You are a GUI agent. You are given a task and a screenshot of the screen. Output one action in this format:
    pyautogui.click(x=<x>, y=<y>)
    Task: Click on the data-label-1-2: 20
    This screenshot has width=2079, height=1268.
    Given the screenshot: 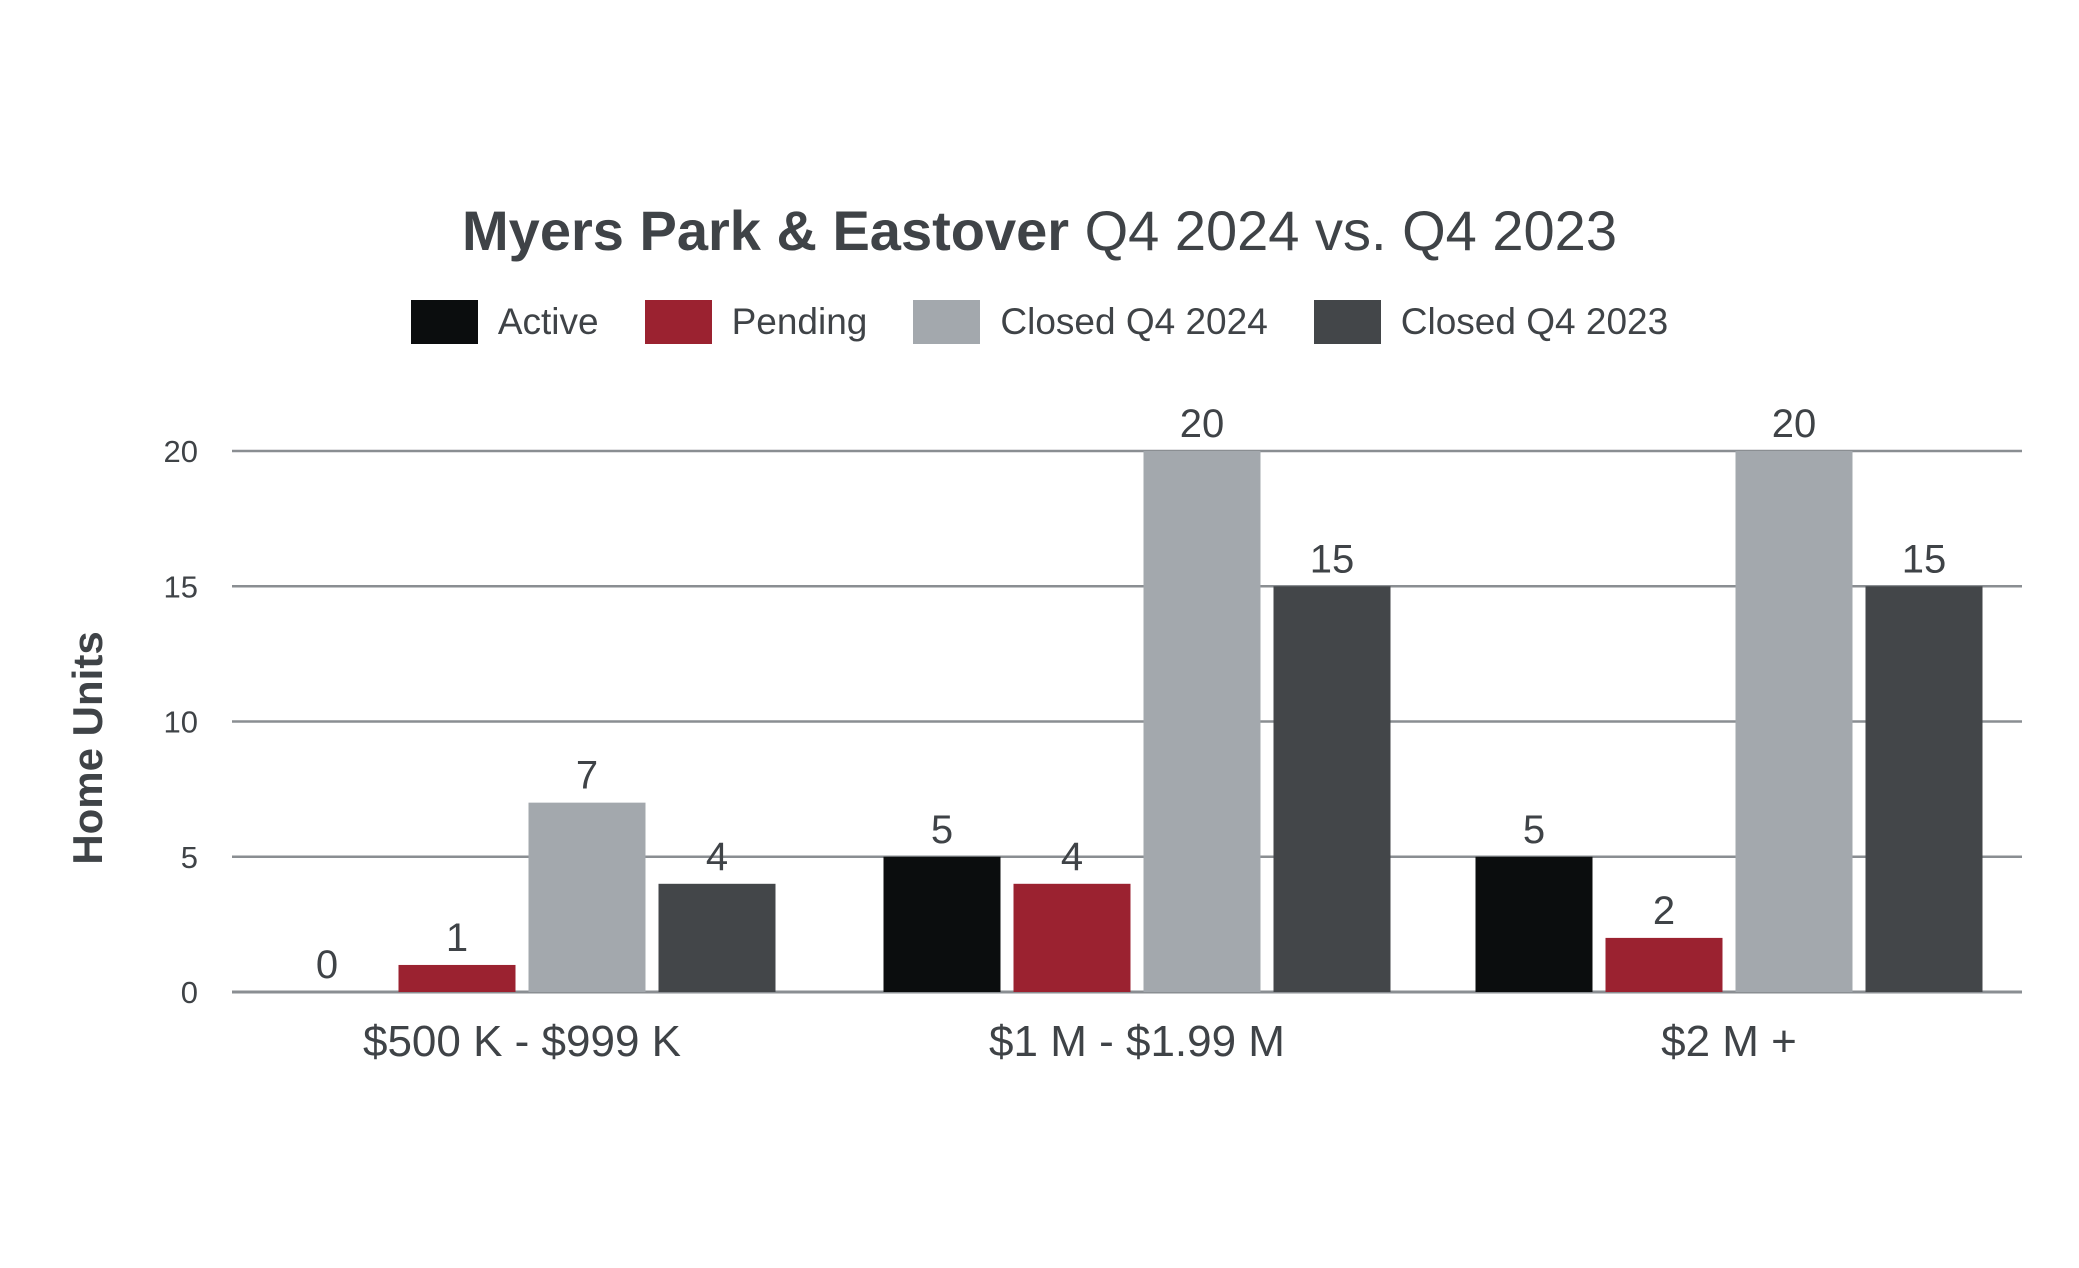 What is the action you would take?
    pyautogui.click(x=1202, y=424)
    